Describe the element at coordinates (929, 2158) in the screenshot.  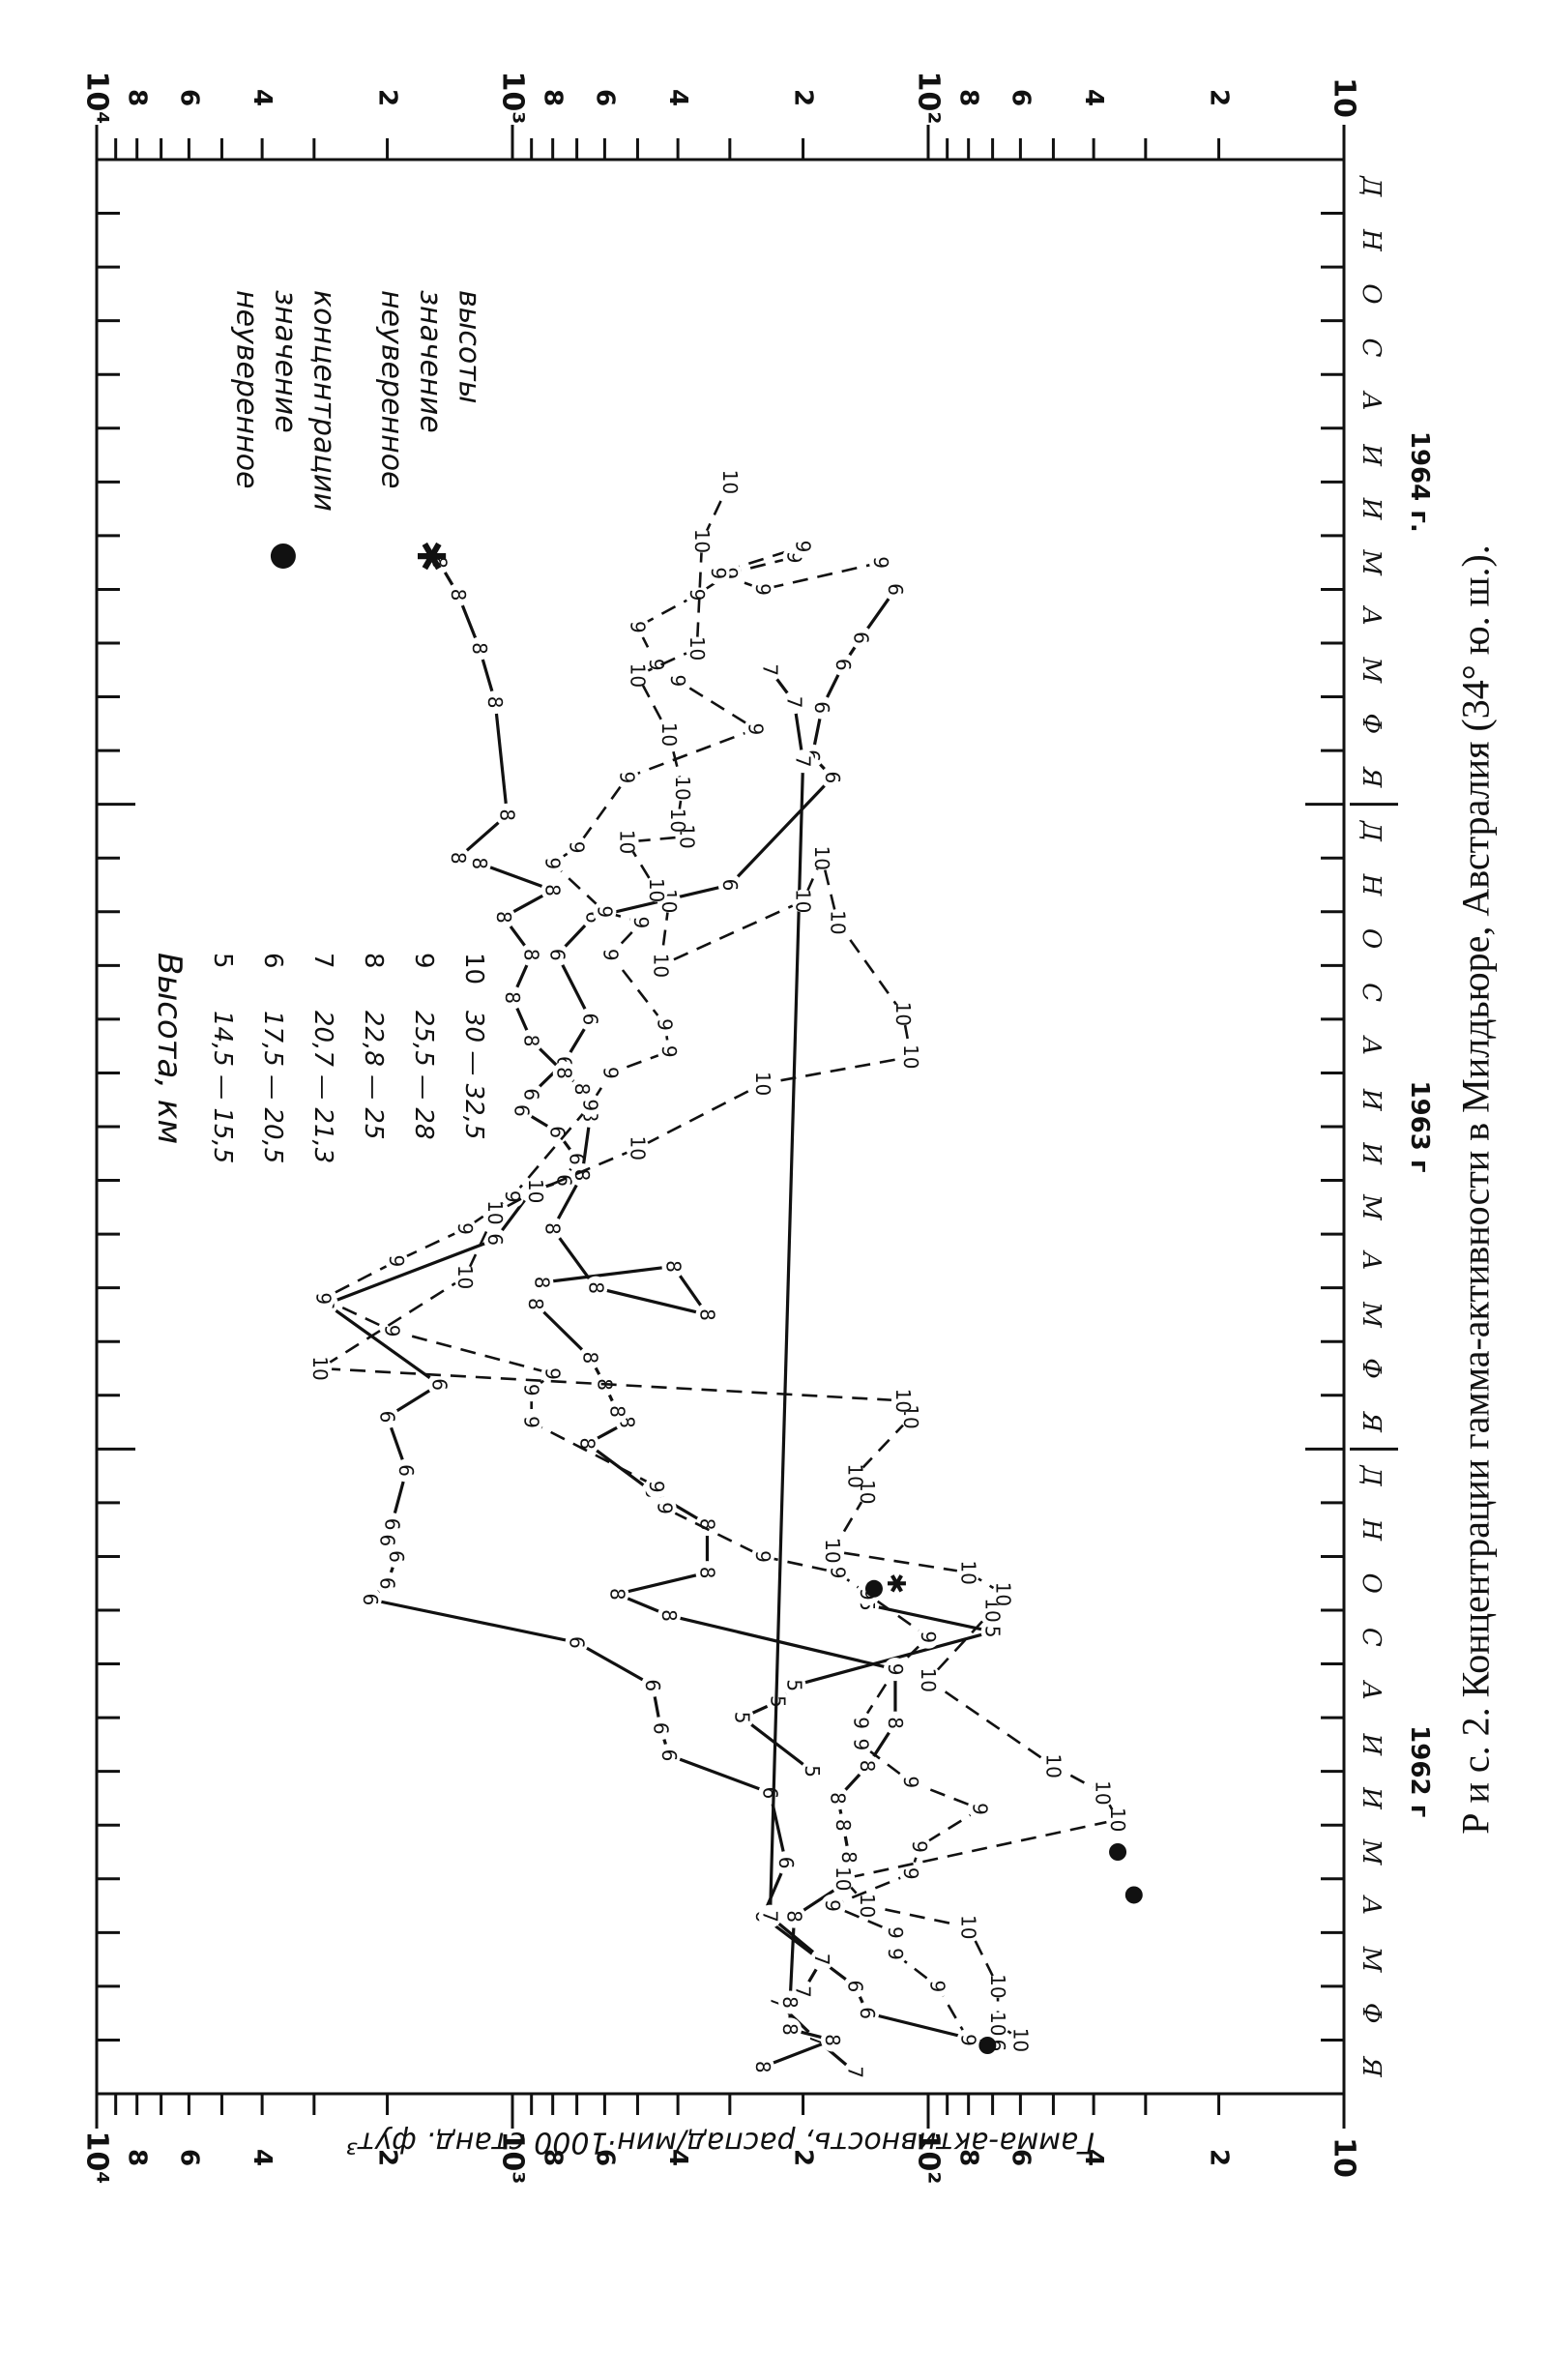
I see `value-tick-label-bottom: 10²` at that location.